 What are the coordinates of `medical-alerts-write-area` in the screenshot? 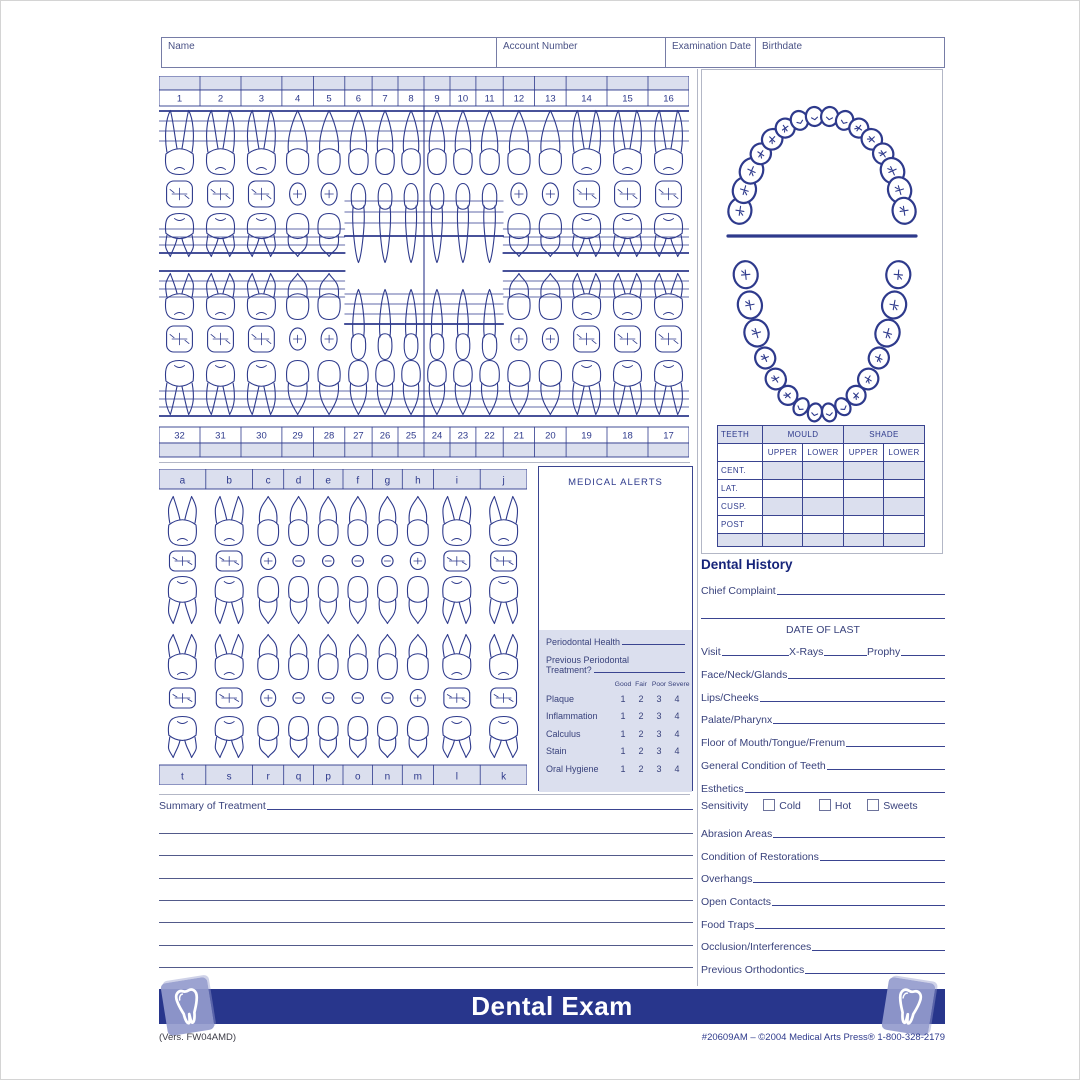 It's located at (615, 562).